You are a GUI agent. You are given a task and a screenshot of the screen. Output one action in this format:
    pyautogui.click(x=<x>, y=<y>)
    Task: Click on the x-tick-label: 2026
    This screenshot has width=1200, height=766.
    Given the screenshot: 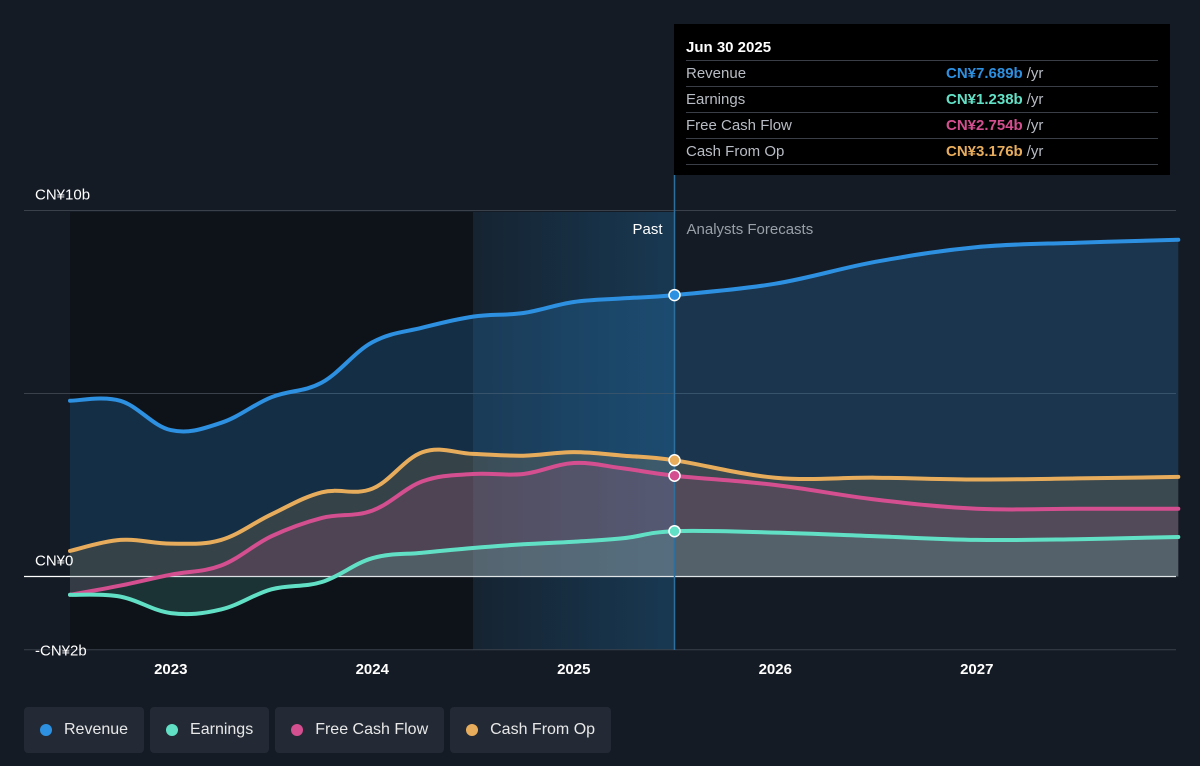 What is the action you would take?
    pyautogui.click(x=775, y=669)
    